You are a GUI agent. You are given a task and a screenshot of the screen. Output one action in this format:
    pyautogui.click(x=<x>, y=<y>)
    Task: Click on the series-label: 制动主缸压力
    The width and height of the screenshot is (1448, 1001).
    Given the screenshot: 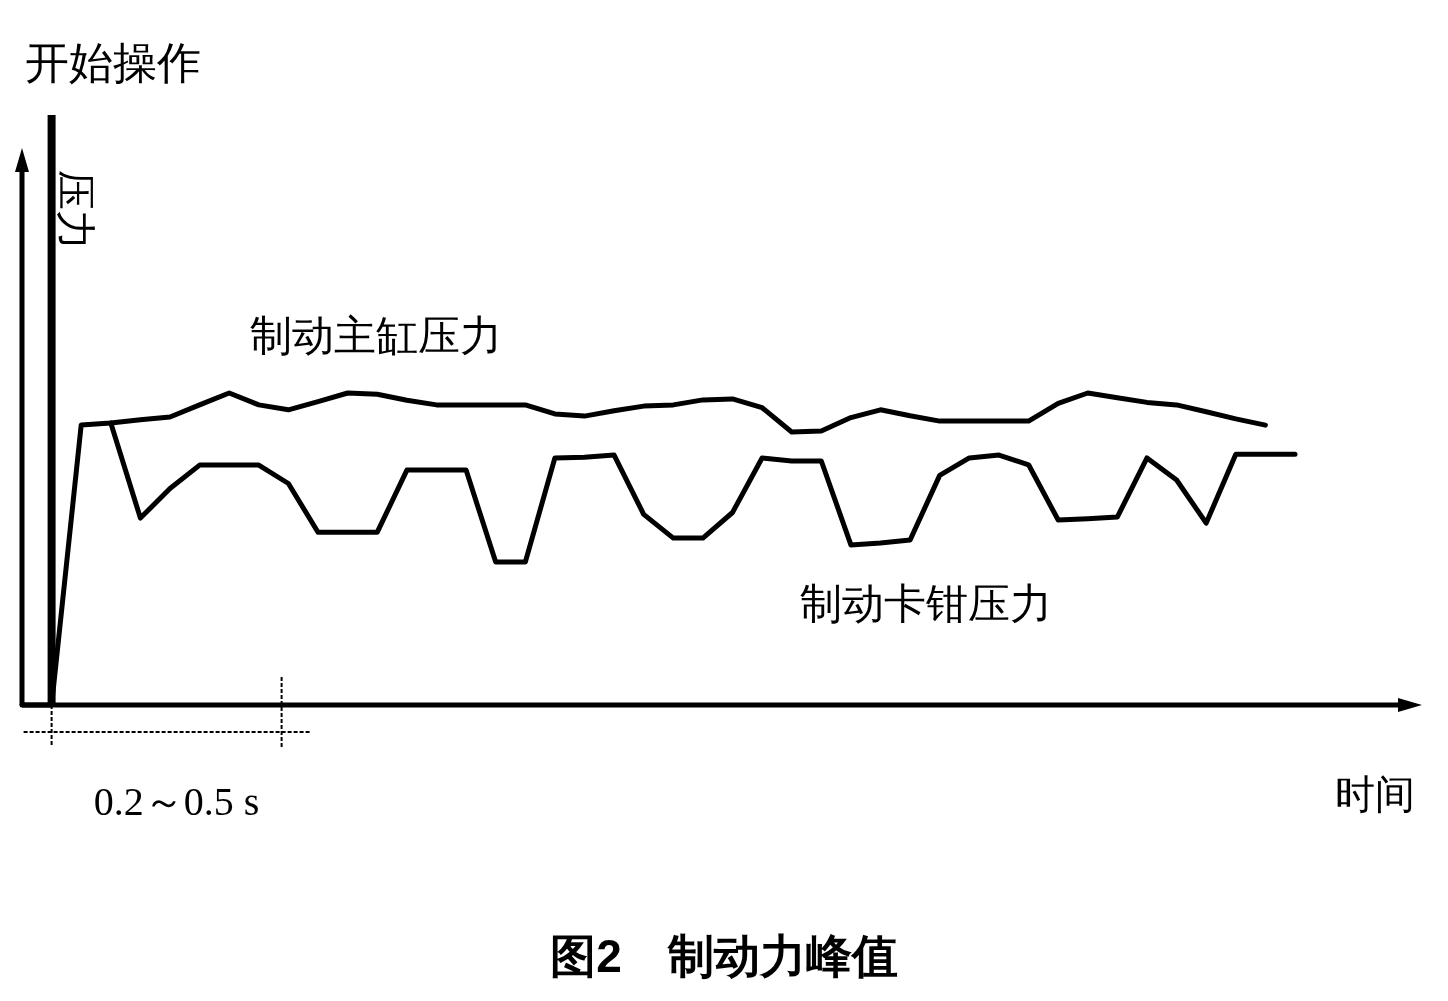 What is the action you would take?
    pyautogui.click(x=376, y=336)
    